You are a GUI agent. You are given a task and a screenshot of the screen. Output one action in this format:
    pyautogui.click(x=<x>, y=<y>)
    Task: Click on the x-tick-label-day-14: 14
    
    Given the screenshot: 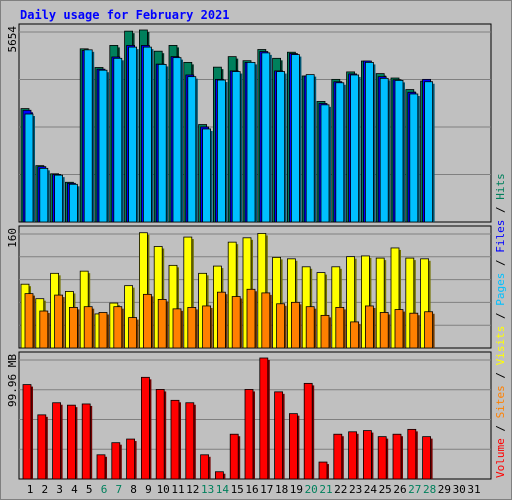 What is the action you would take?
    pyautogui.click(x=223, y=489)
    